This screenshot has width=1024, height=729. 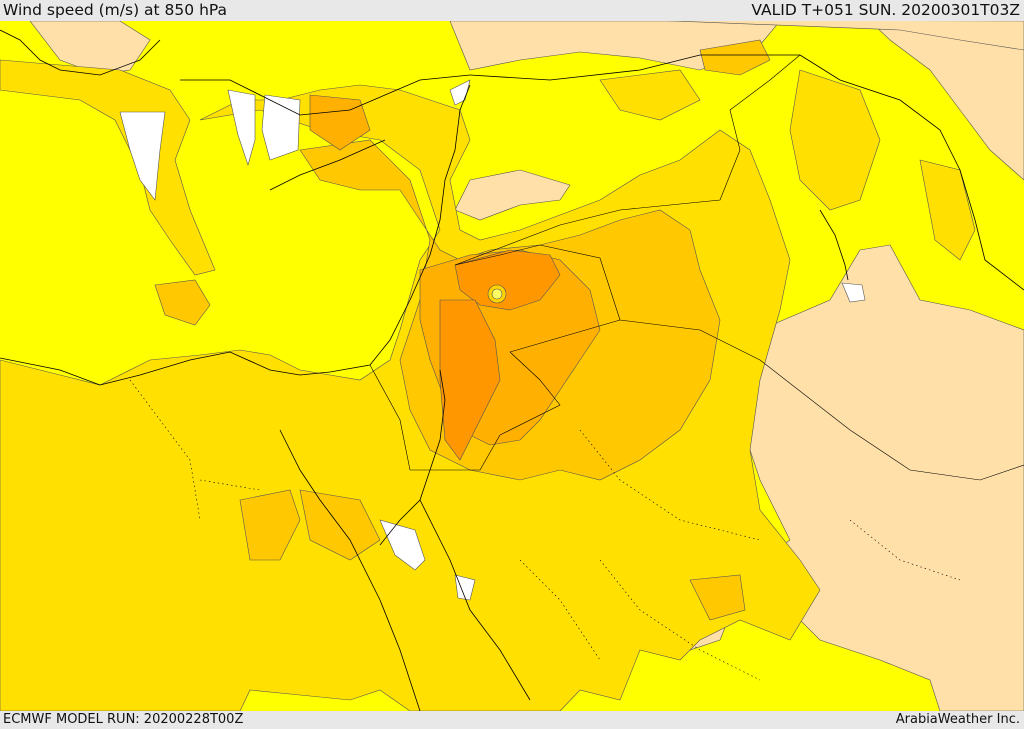 I want to click on wind-band-storm, so click(x=500, y=355).